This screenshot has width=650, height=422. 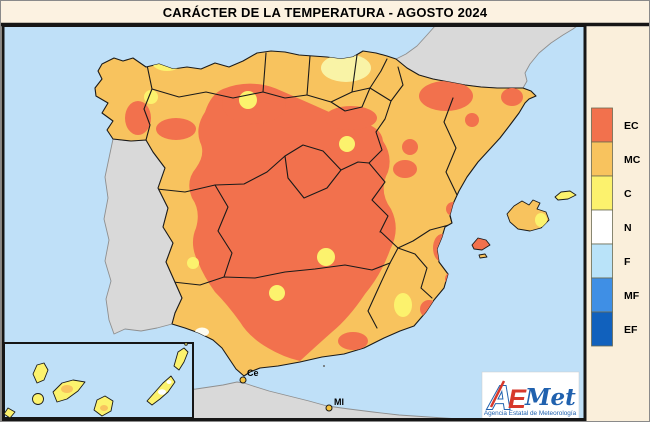 What do you see at coordinates (616, 227) in the screenshot?
I see `legend: EC MC C N F MF EF` at bounding box center [616, 227].